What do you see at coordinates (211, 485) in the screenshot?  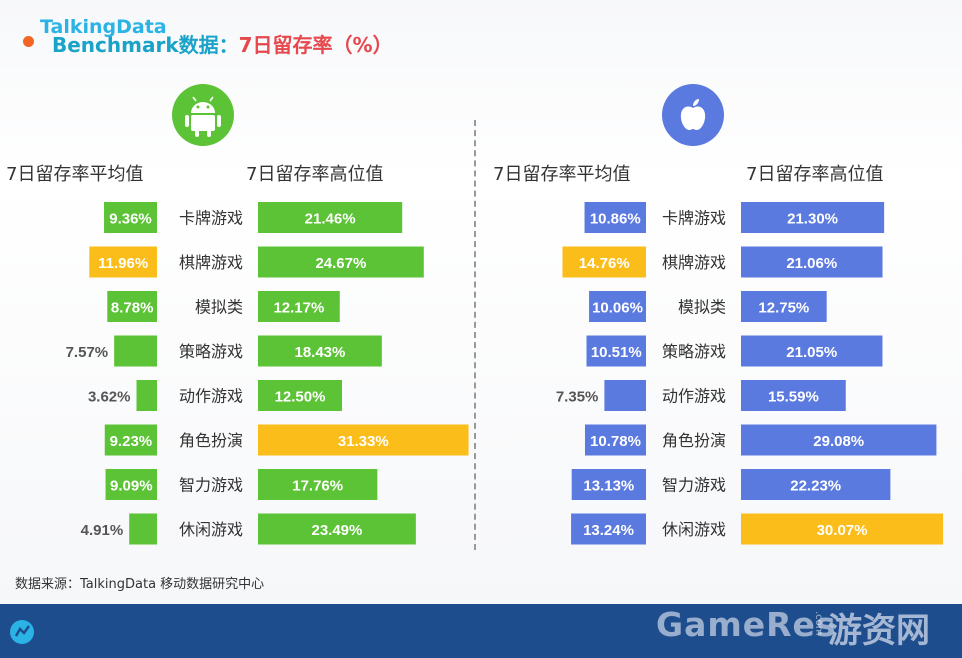 I see `android-category-label: 智力游戏` at bounding box center [211, 485].